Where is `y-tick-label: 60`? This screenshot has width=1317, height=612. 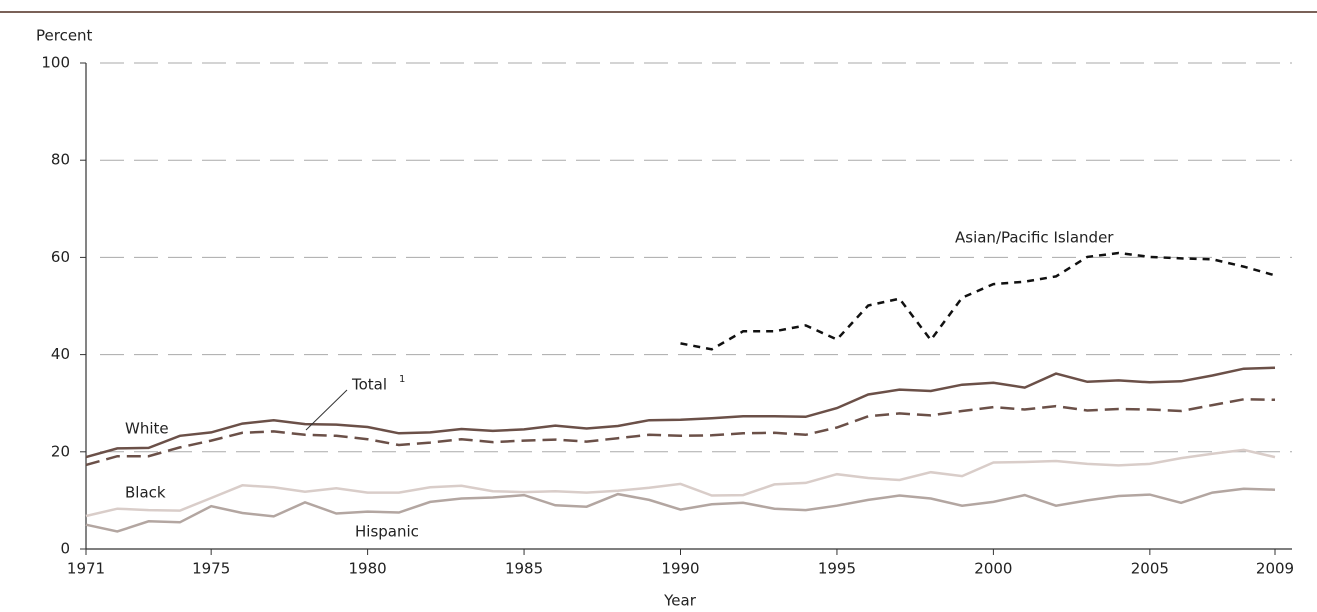 y-tick-label: 60 is located at coordinates (60, 257).